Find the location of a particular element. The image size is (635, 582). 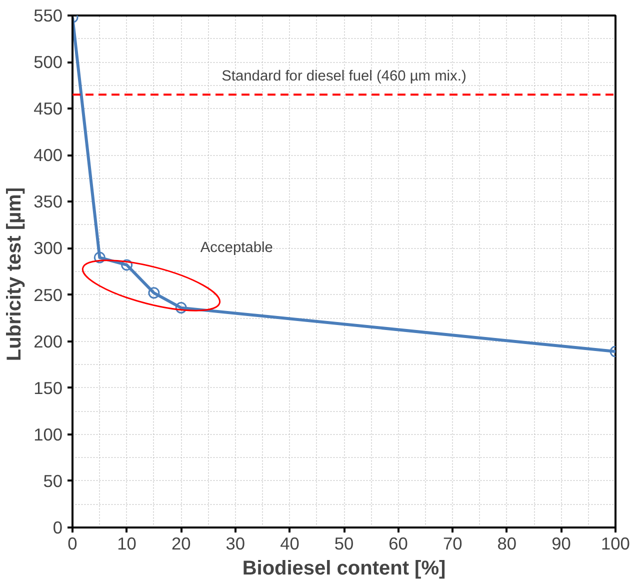

x-tick-label: 70 is located at coordinates (452, 544).